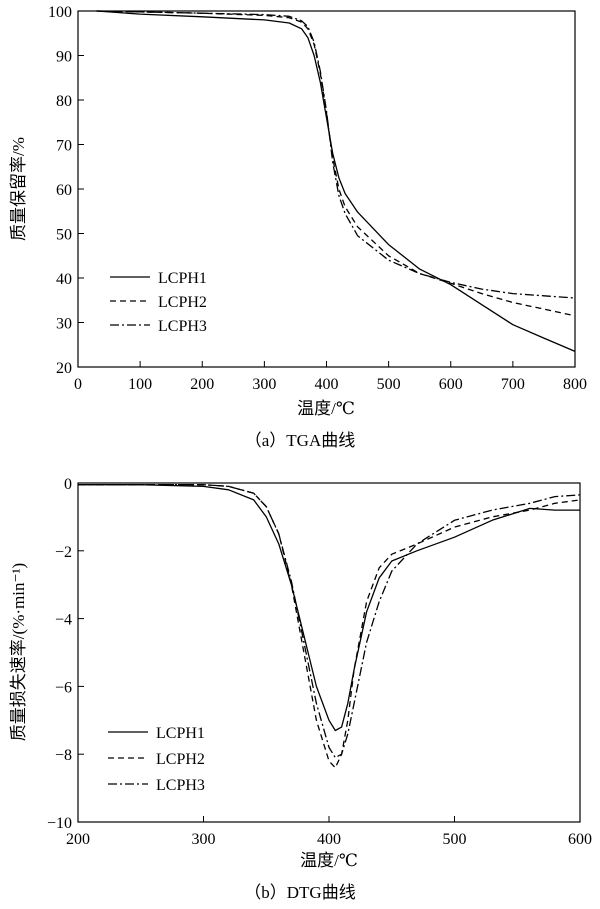 This screenshot has width=600, height=909. What do you see at coordinates (18, 652) in the screenshot?
I see `dtg-y-axis-label: 质量损失速率/(%·min⁻¹)` at bounding box center [18, 652].